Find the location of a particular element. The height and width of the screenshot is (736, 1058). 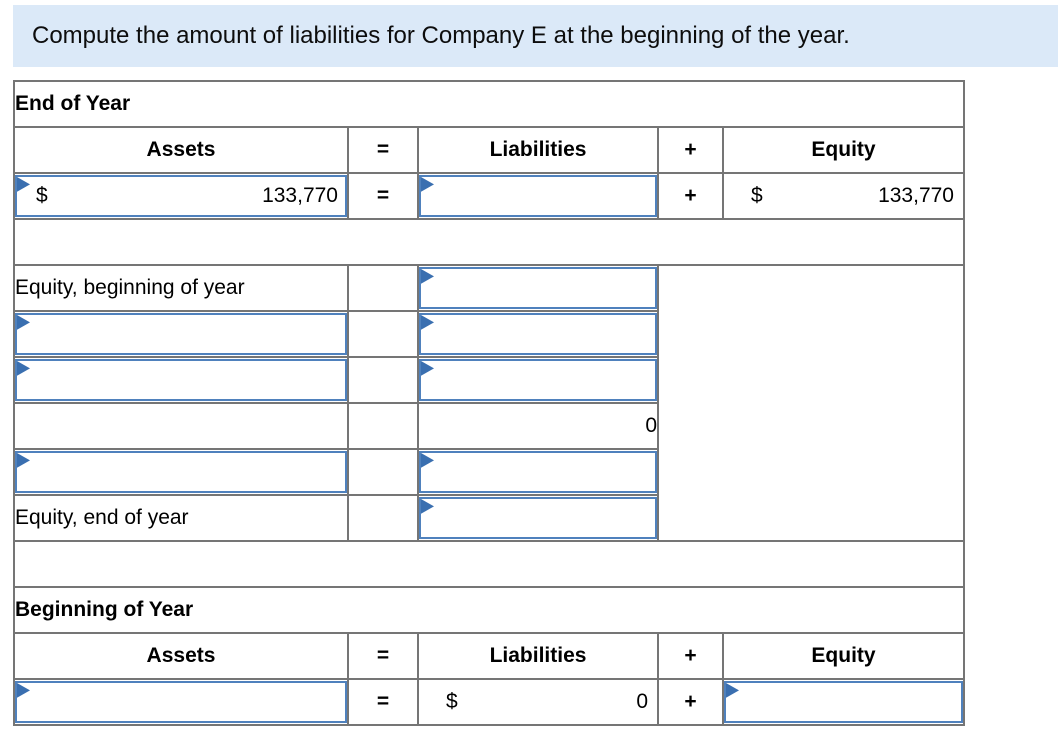

reconciliation-row: Equity, end of year is located at coordinates (488, 518).